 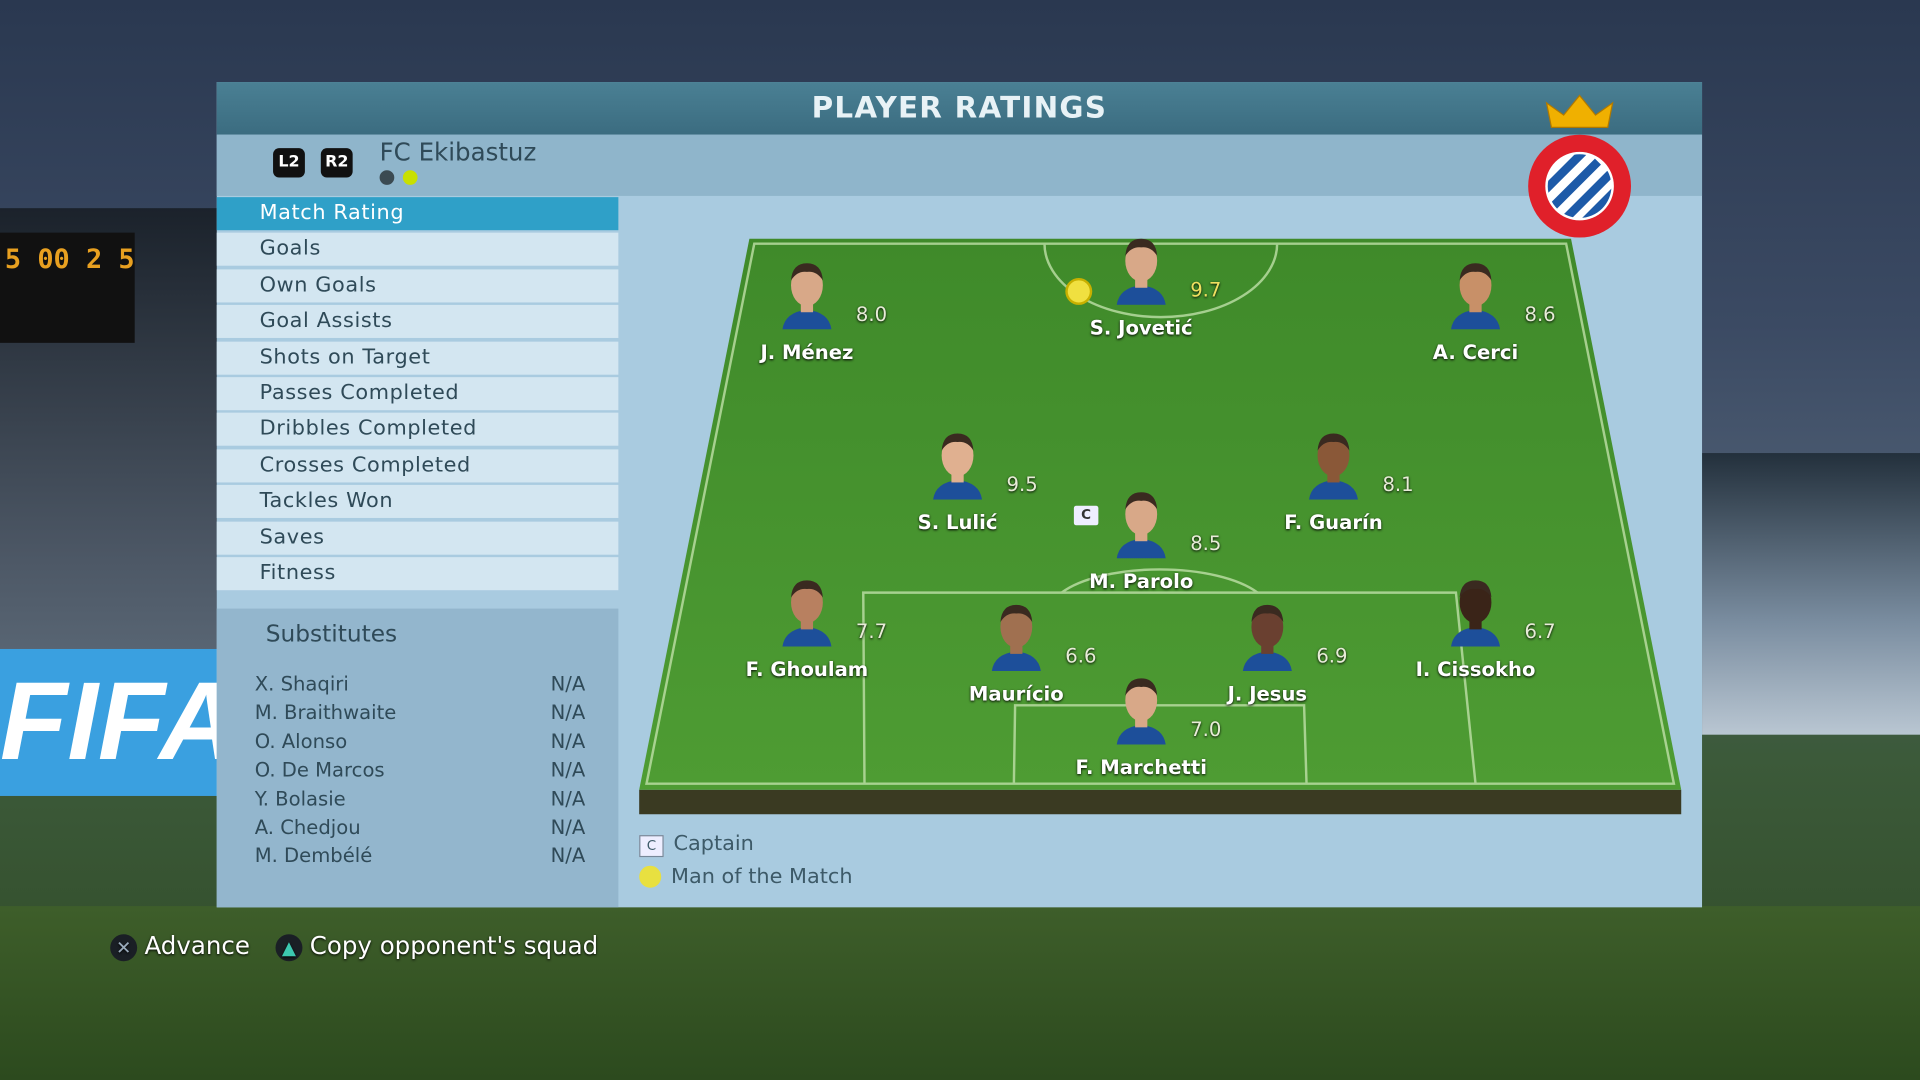 I want to click on copy-squad-label: Copy opponent's squad, so click(x=454, y=945).